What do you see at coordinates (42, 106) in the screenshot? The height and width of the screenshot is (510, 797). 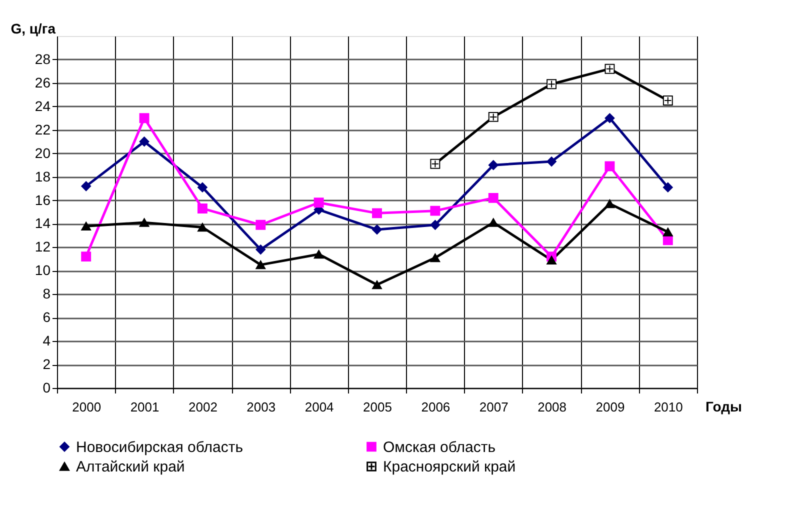 I see `y-tick-label: 24` at bounding box center [42, 106].